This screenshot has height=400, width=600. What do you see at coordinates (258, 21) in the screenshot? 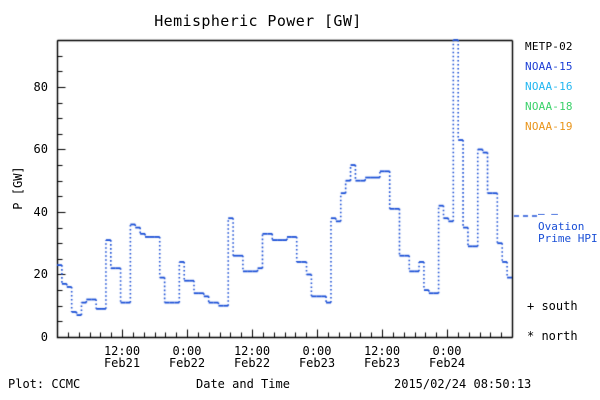
I see `page-title: Hemispheric Power [GW]` at bounding box center [258, 21].